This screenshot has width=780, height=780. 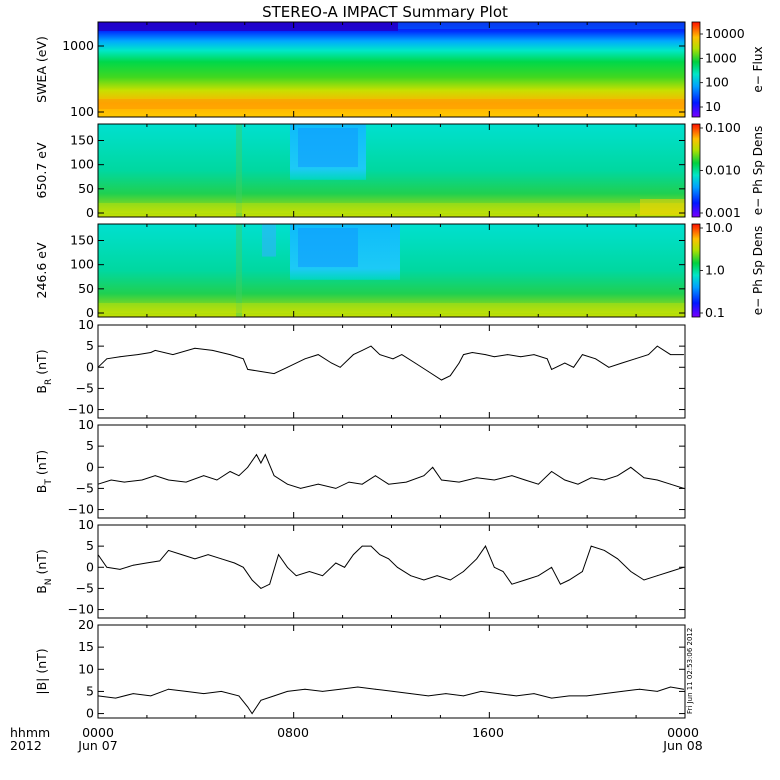 What do you see at coordinates (41, 69) in the screenshot?
I see `y-axis-label: SWEA (eV)` at bounding box center [41, 69].